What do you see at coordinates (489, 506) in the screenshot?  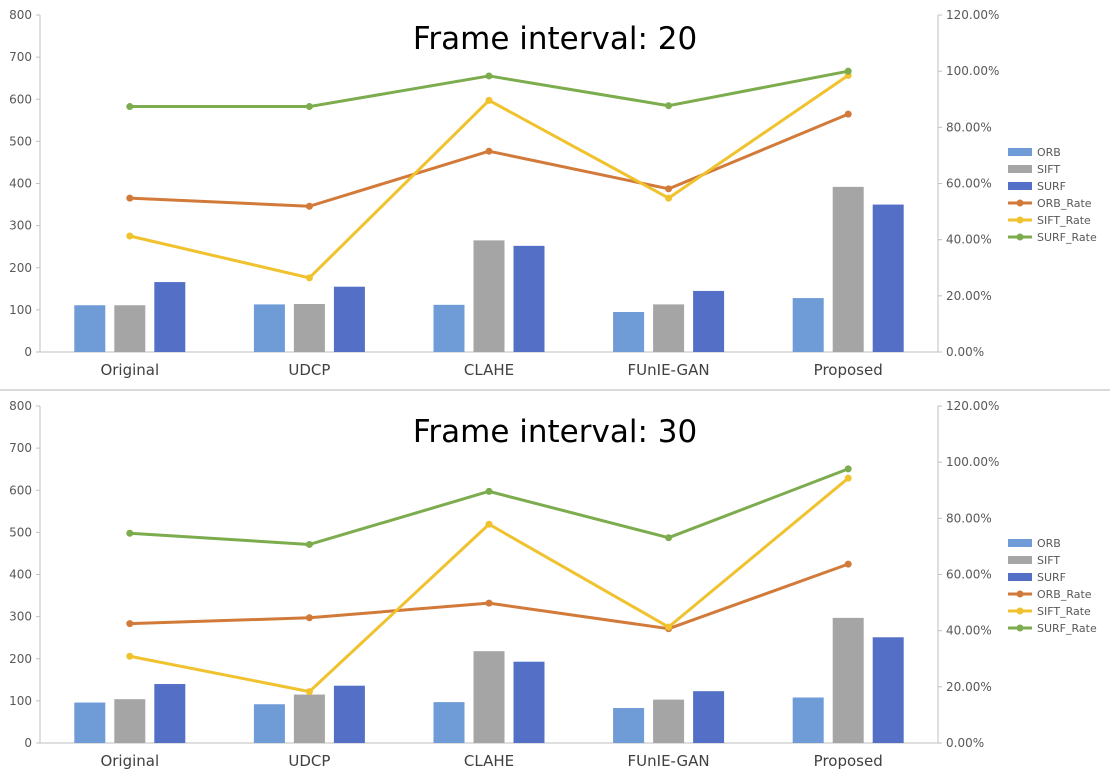 I see `line-surf-rate` at bounding box center [489, 506].